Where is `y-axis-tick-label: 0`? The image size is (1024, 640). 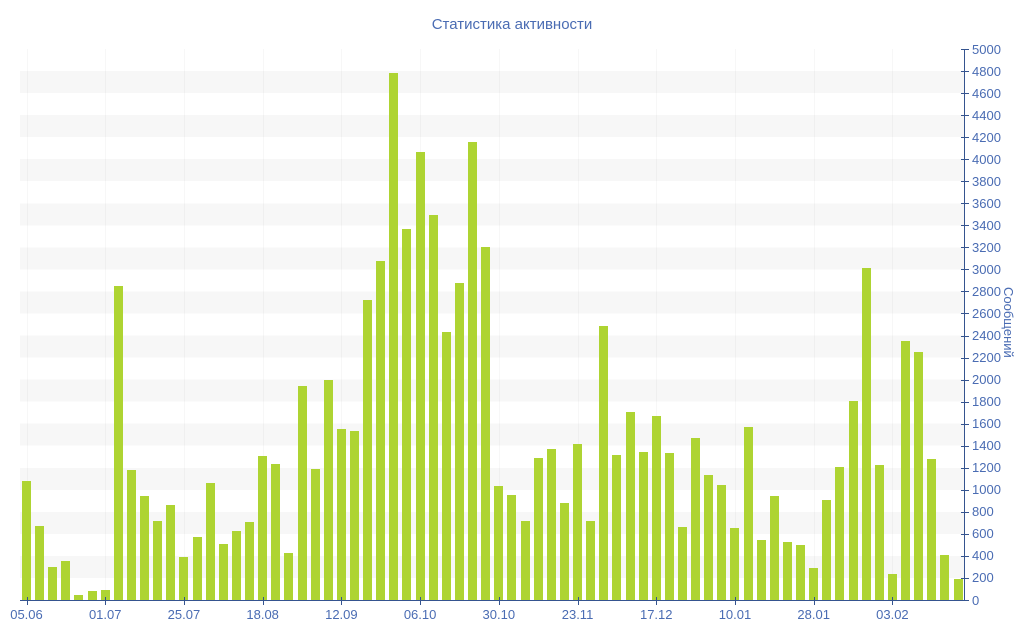 y-axis-tick-label: 0 is located at coordinates (976, 600).